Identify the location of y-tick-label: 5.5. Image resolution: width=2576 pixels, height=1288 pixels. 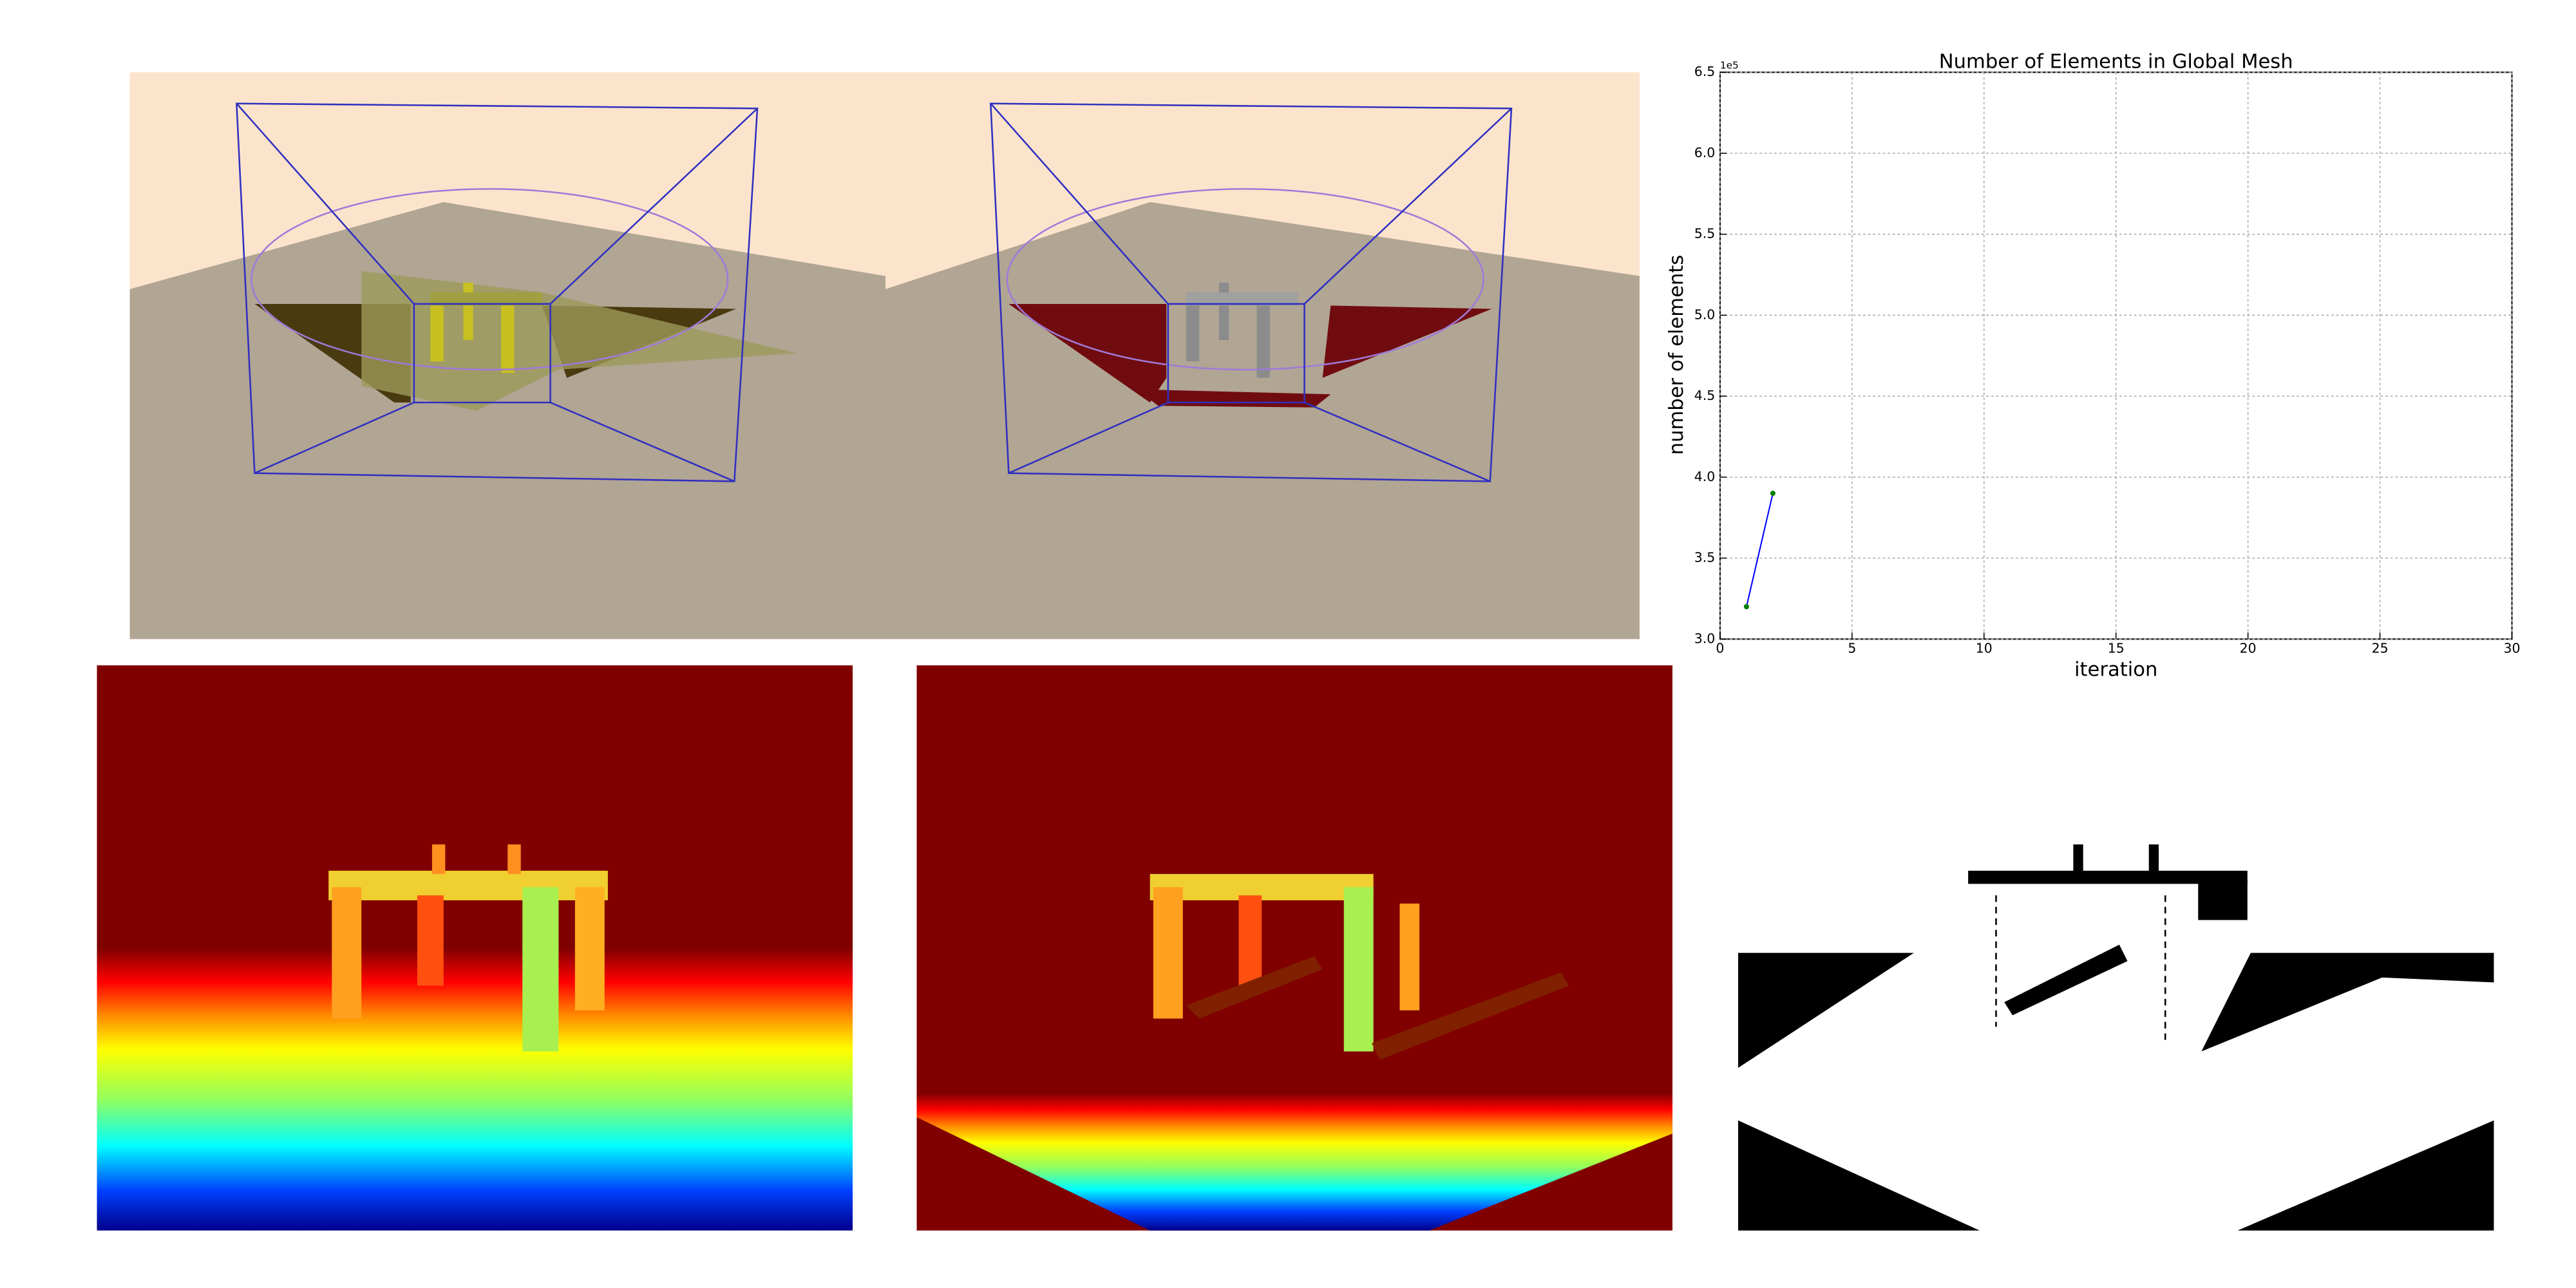
(1704, 234).